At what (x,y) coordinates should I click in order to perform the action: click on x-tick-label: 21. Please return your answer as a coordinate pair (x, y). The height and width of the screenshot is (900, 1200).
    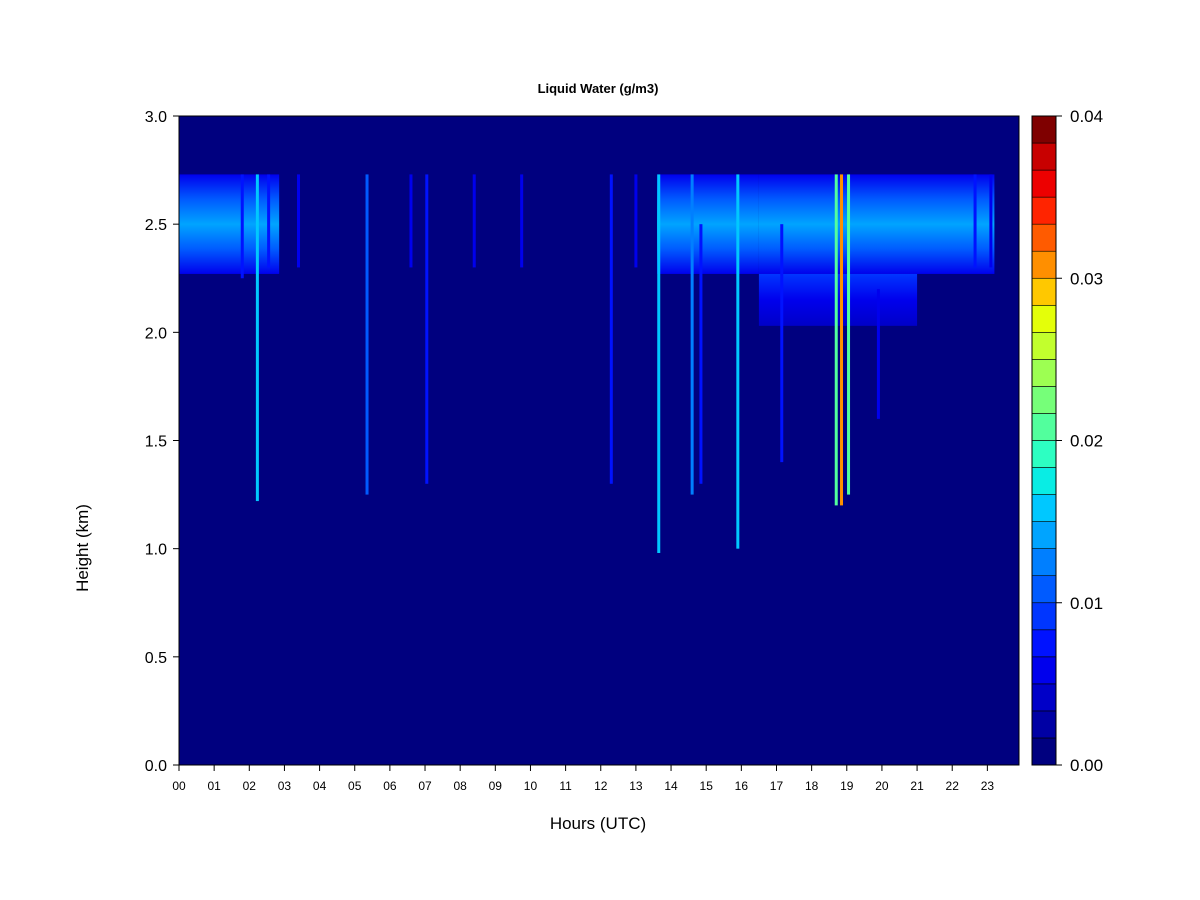
    Looking at the image, I should click on (917, 786).